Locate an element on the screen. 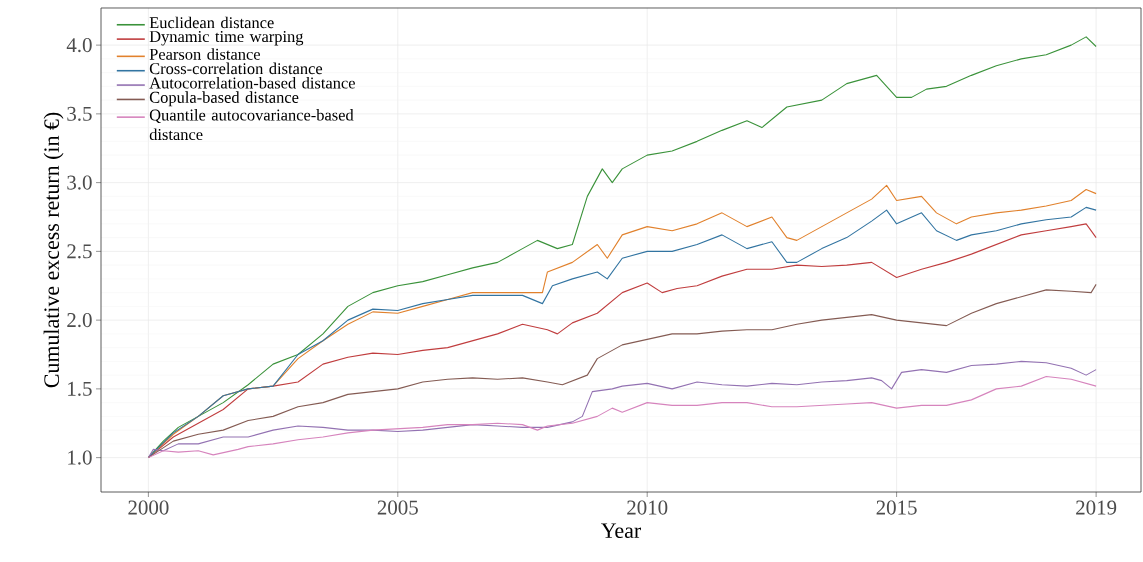 The image size is (1143, 562). legend-label: Autocorrelation-based distance is located at coordinates (252, 82).